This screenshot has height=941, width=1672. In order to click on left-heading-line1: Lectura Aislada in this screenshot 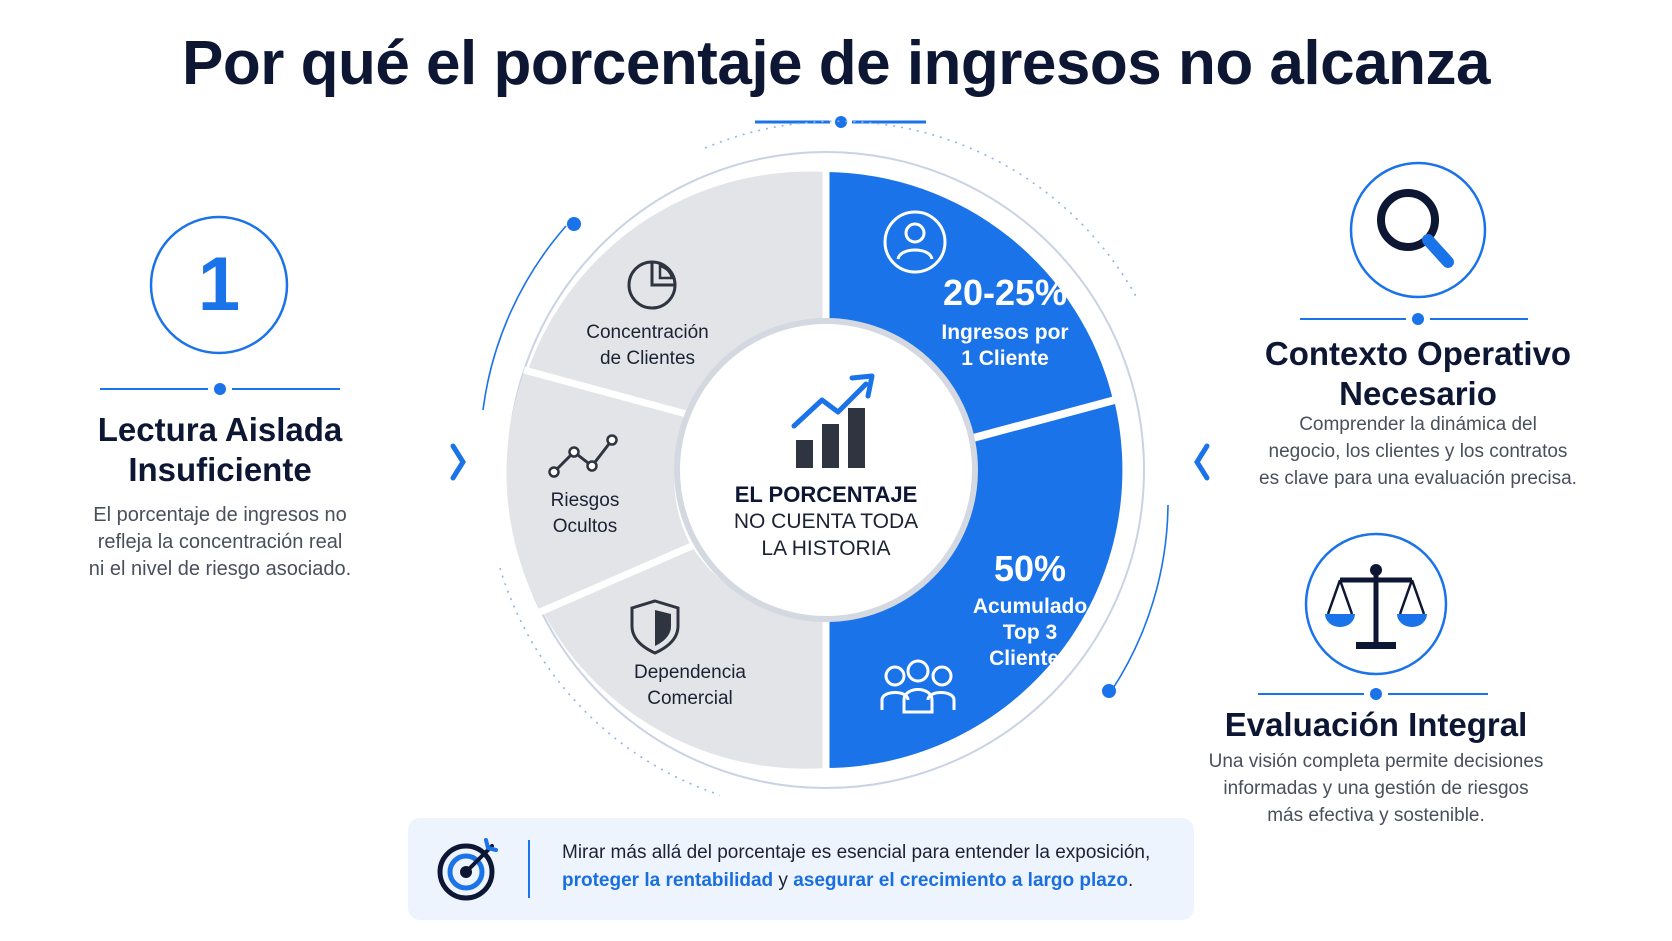, I will do `click(220, 429)`.